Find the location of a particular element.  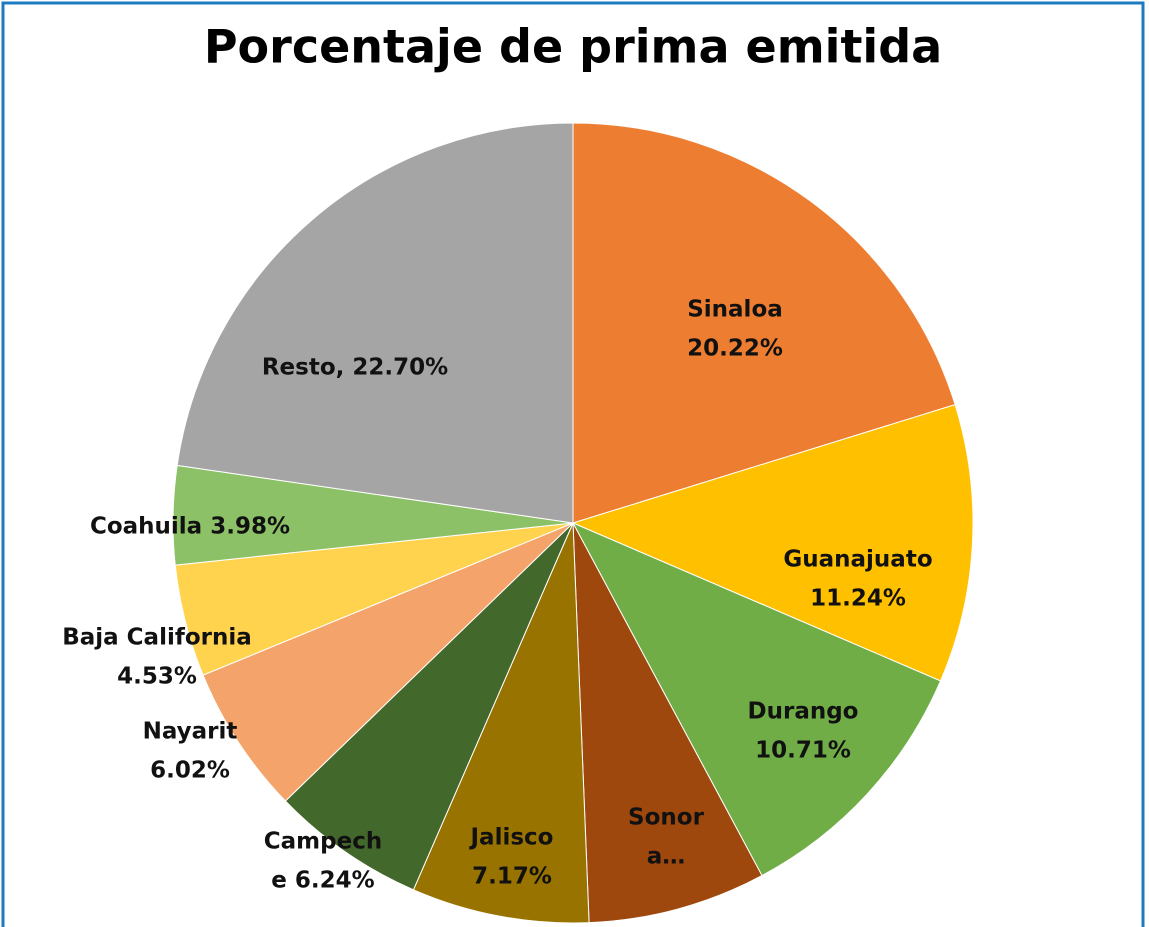

data-label: Campech is located at coordinates (323, 842).